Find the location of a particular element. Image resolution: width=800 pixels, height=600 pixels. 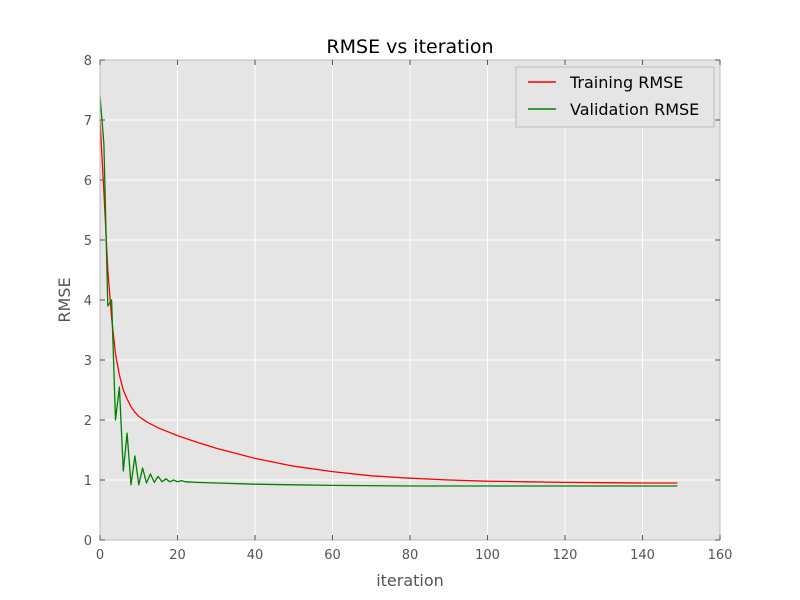

y-tick-label: 2 is located at coordinates (88, 421).